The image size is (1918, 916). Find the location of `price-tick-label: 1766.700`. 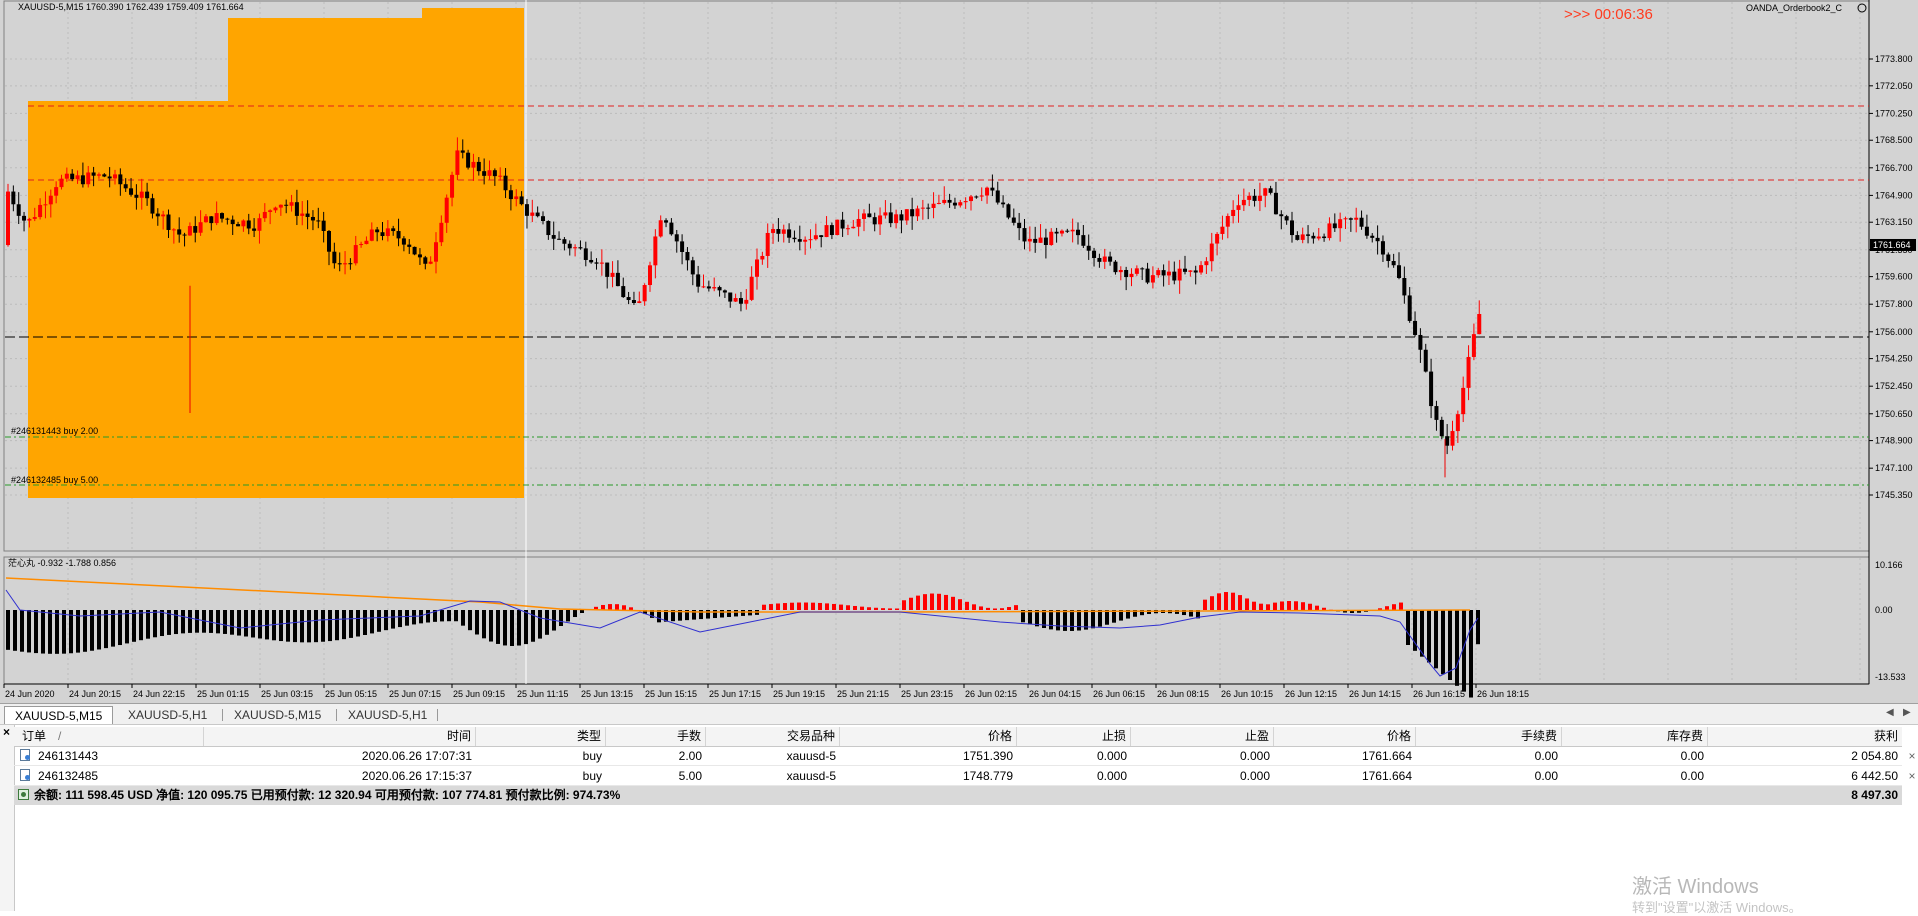

price-tick-label: 1766.700 is located at coordinates (1894, 168).